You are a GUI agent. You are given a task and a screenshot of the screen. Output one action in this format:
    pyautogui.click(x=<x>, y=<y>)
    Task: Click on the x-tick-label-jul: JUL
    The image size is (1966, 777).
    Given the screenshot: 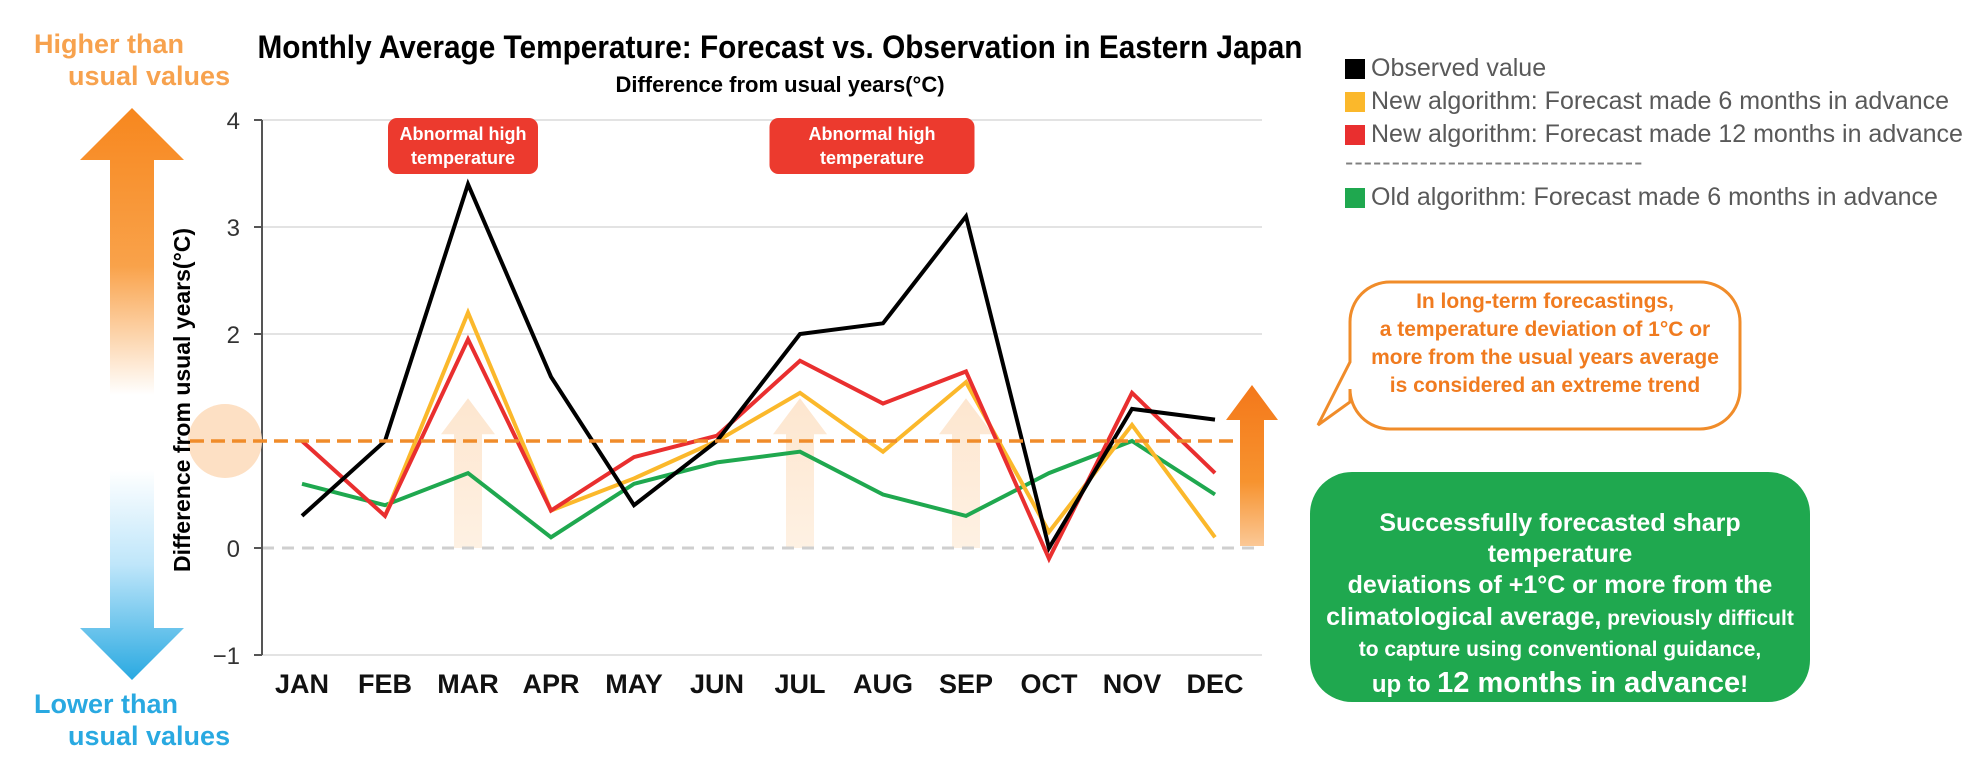 What is the action you would take?
    pyautogui.click(x=799, y=684)
    